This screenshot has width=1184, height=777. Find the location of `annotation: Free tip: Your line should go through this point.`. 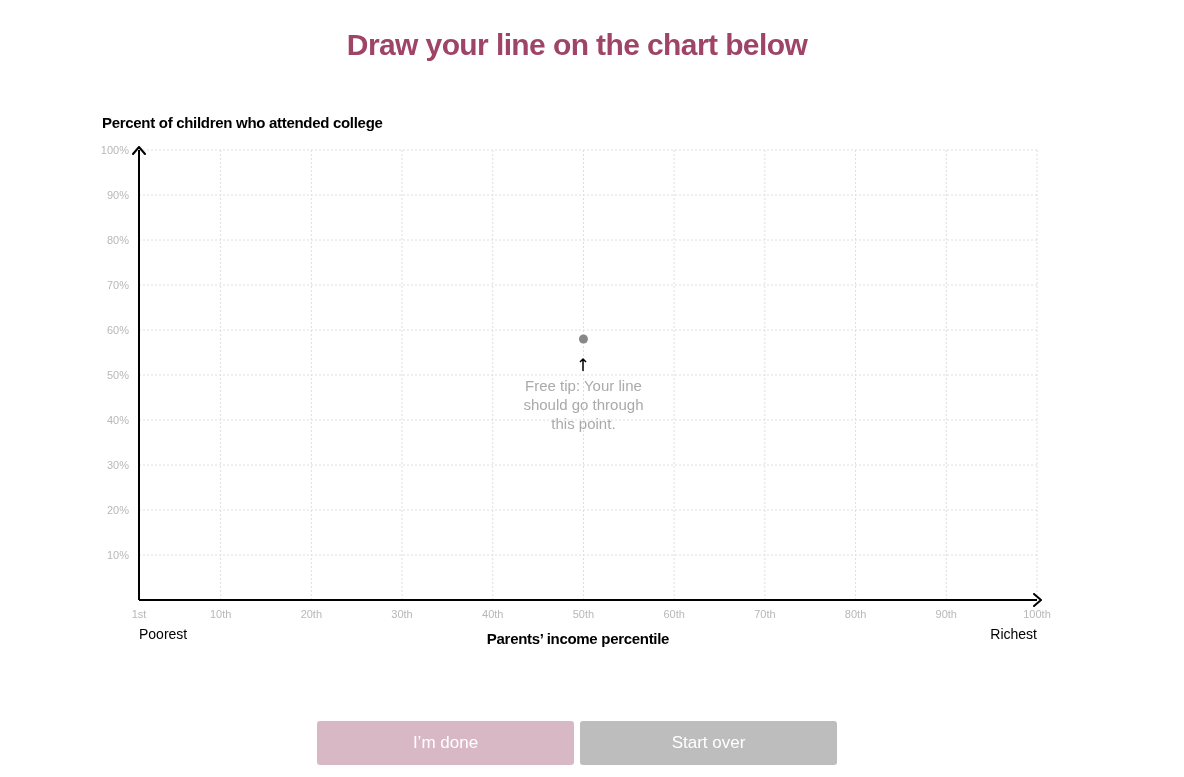

annotation: Free tip: Your line should go through this point. is located at coordinates (583, 404).